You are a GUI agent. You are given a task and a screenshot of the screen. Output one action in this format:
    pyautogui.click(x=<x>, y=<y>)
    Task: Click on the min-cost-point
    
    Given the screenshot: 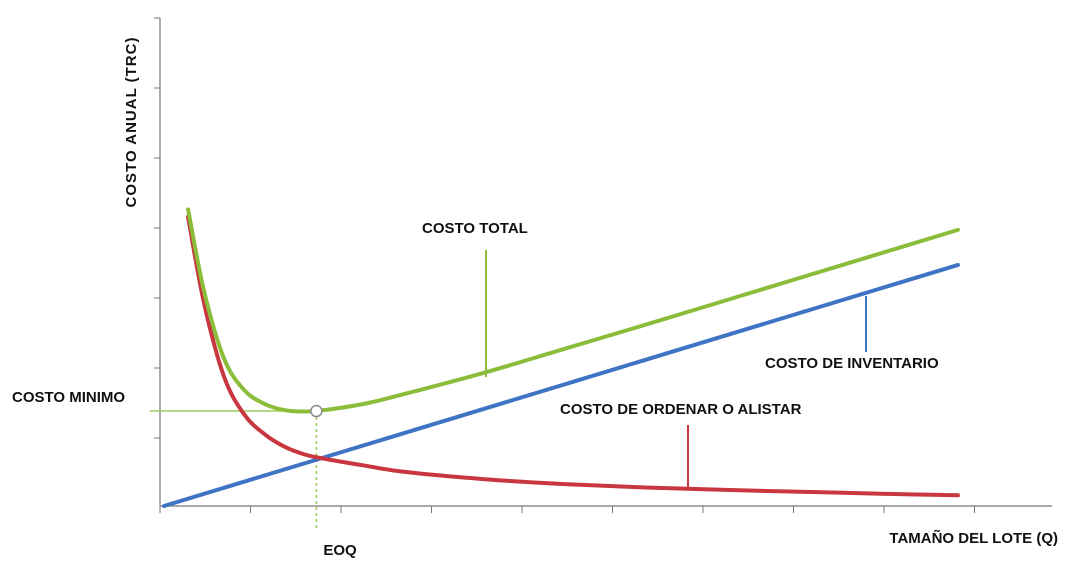 What is the action you would take?
    pyautogui.click(x=316, y=411)
    